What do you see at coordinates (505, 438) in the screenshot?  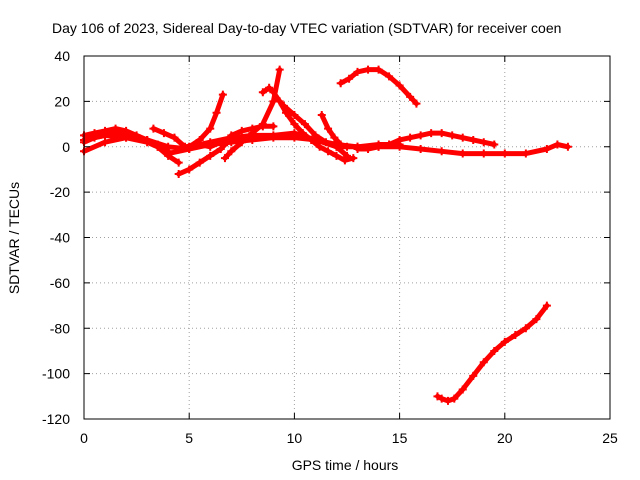 I see `x-tick-label: 20` at bounding box center [505, 438].